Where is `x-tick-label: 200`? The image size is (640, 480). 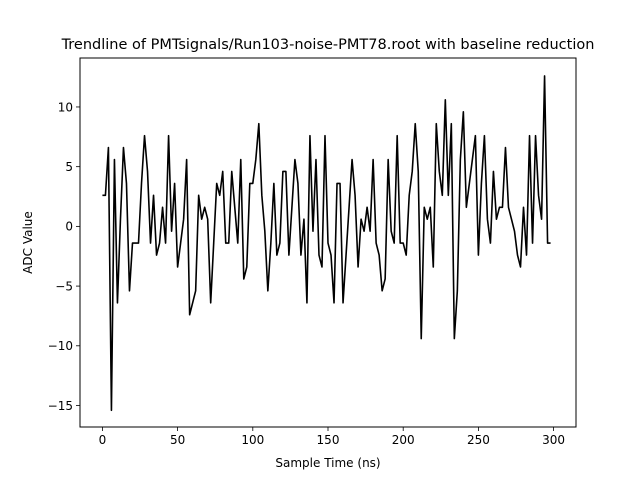 x-tick-label: 200 is located at coordinates (403, 440).